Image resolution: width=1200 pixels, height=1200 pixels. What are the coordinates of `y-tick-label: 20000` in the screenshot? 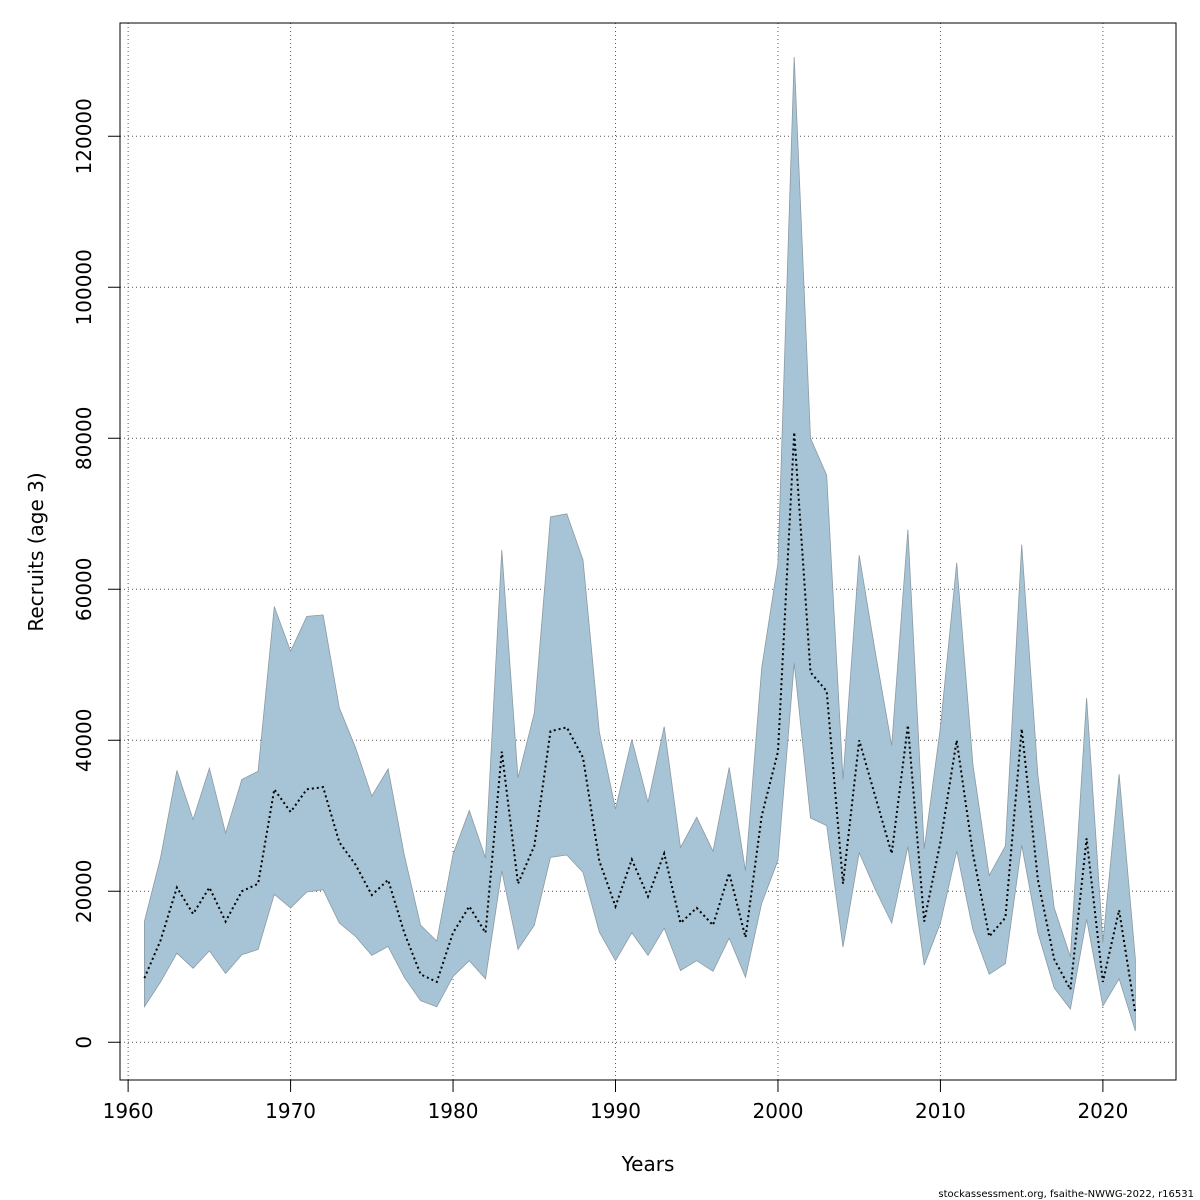 It's located at (84, 891).